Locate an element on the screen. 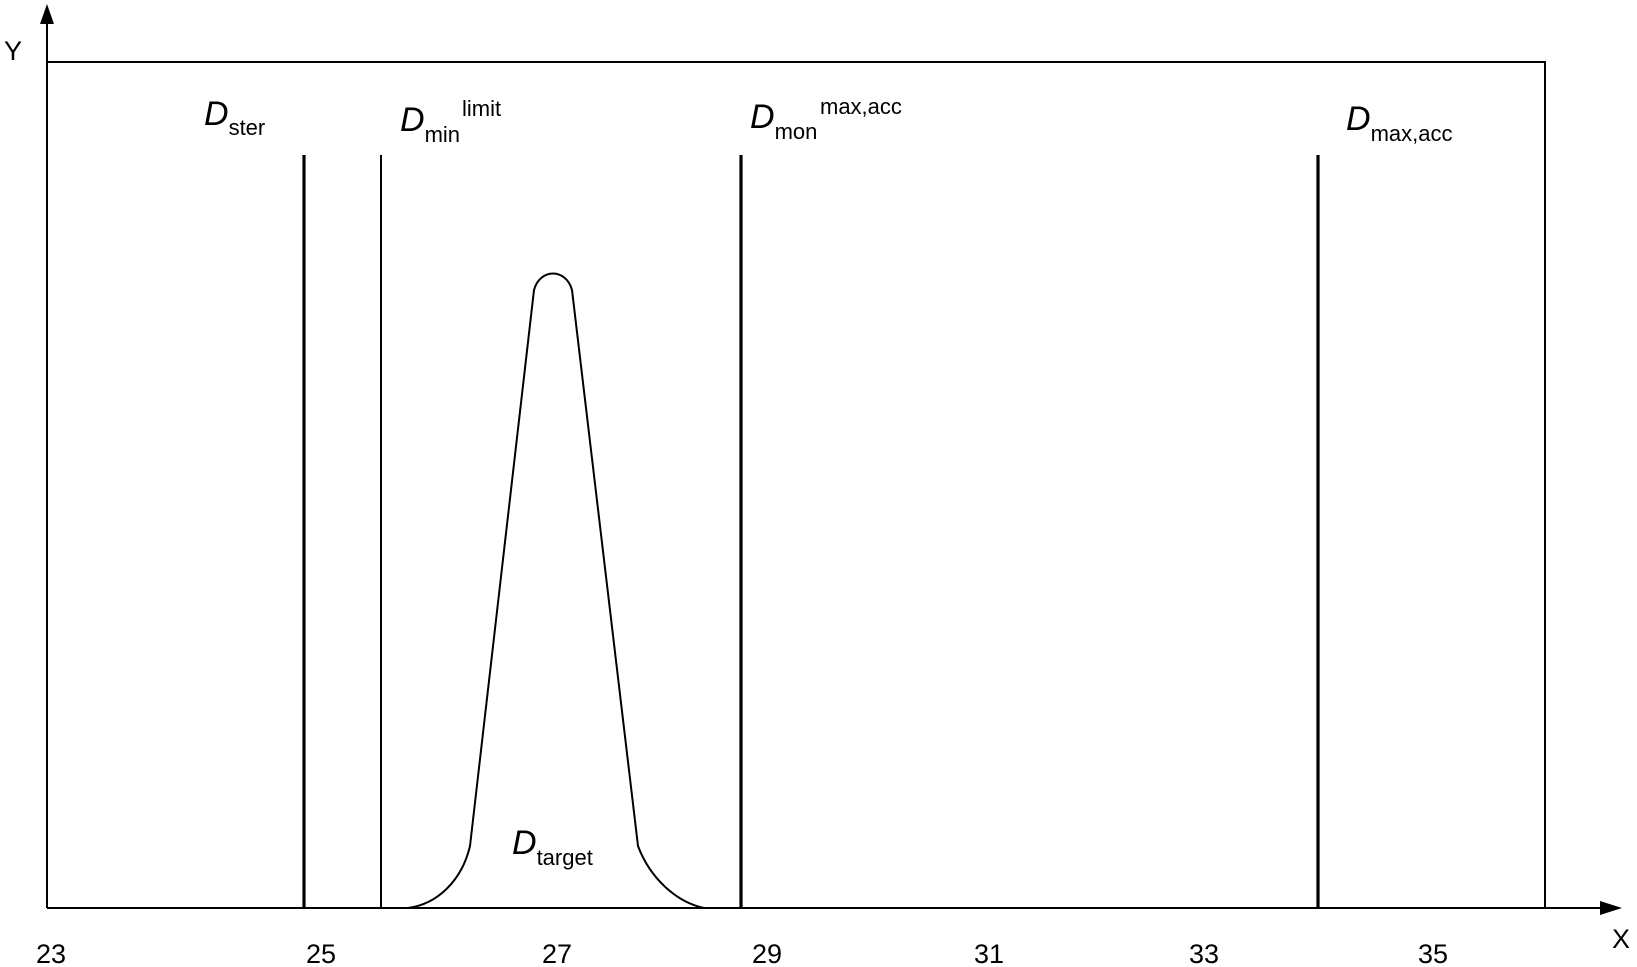 This screenshot has width=1637, height=967. d-min-limit-label: Dmin is located at coordinates (430, 124).